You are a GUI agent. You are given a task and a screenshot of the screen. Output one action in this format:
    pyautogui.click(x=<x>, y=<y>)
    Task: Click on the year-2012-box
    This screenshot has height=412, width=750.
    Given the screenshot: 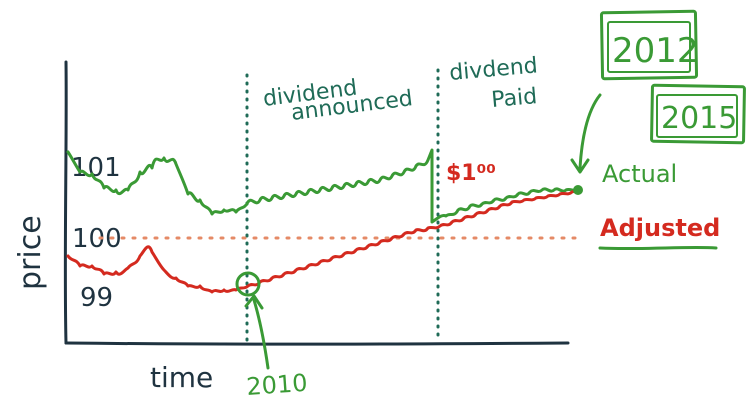 What is the action you would take?
    pyautogui.click(x=649, y=45)
    